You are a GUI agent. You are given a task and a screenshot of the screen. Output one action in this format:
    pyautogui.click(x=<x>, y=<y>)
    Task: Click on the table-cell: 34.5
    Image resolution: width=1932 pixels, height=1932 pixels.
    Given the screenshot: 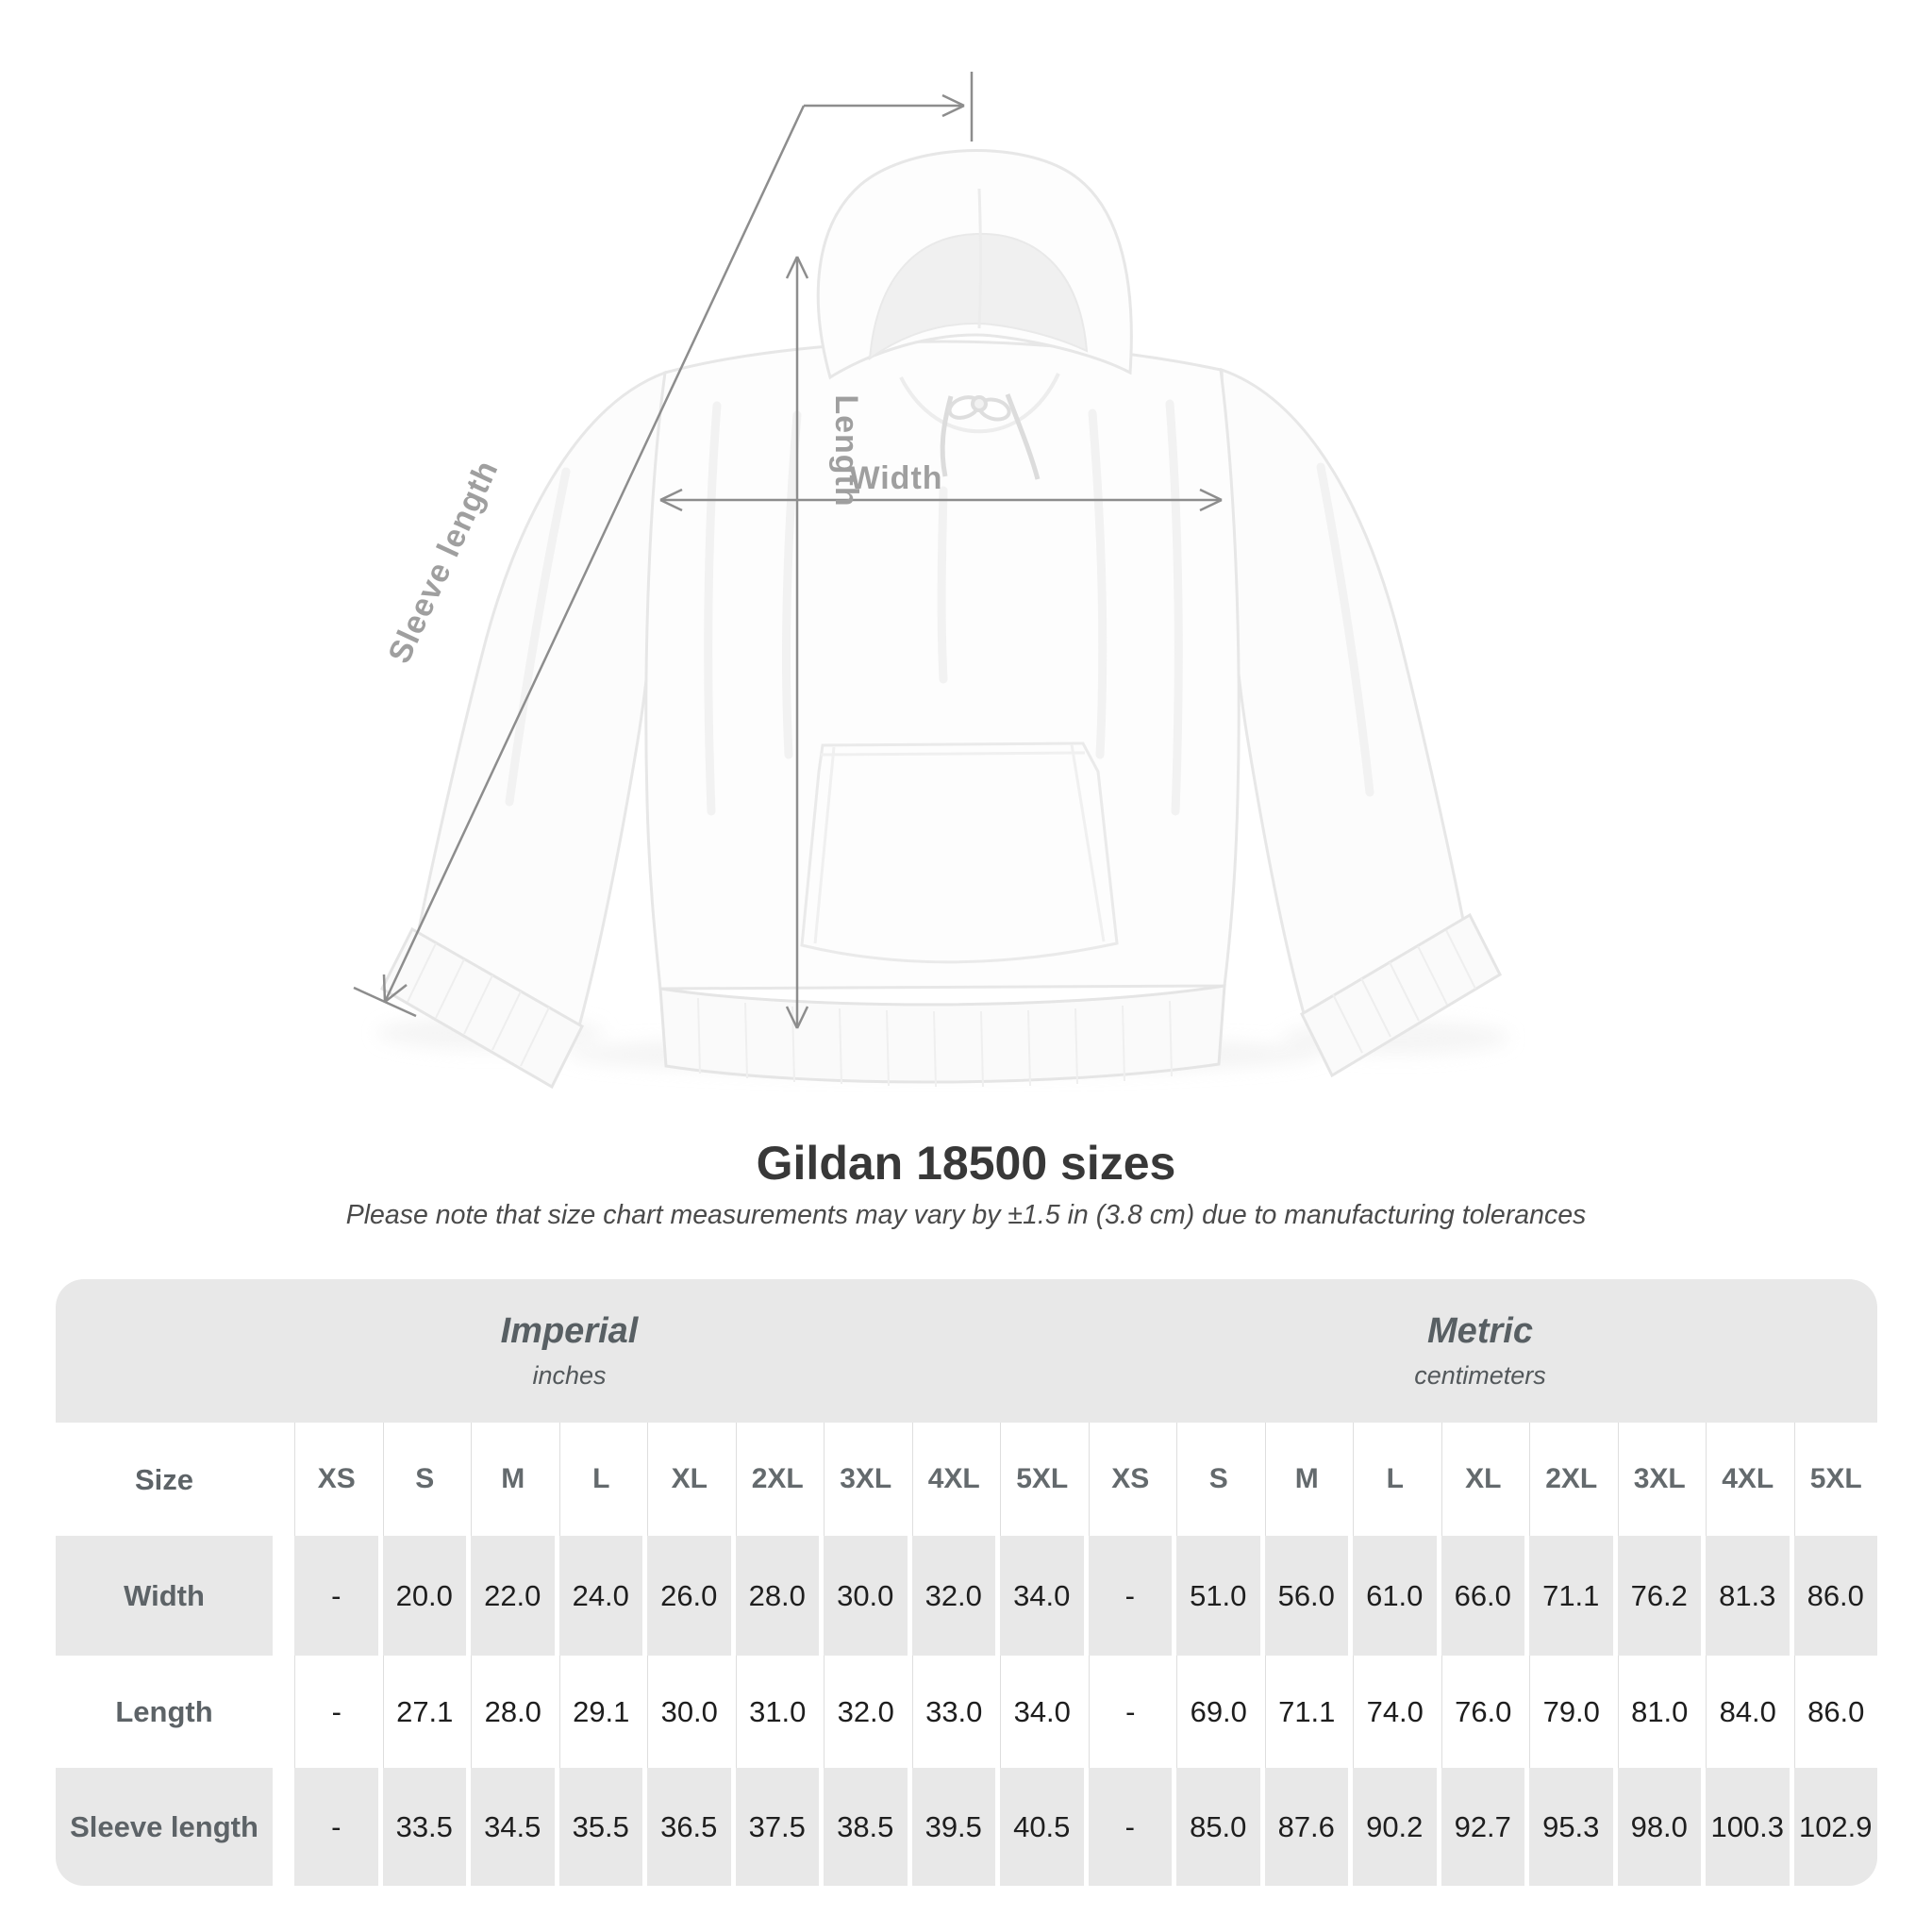 What is the action you would take?
    pyautogui.click(x=513, y=1827)
    